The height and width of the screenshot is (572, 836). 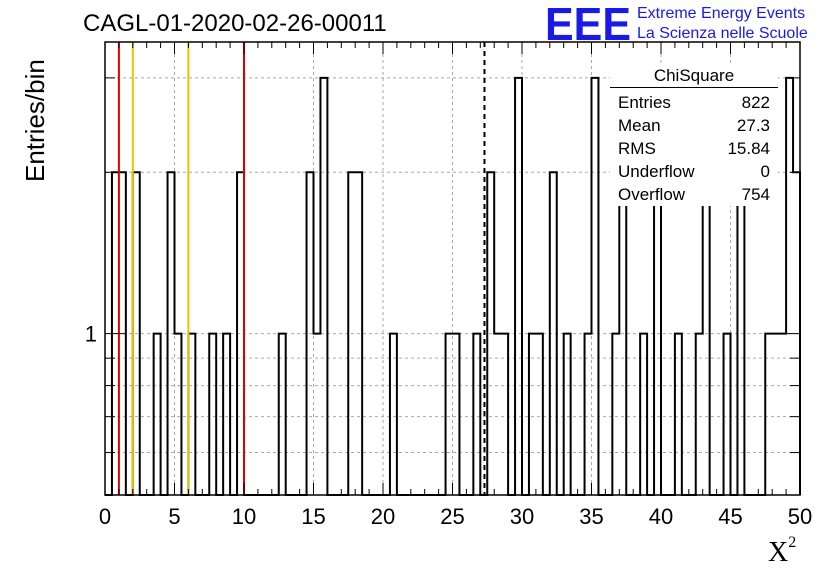 I want to click on x-axis-label-base: X, so click(x=778, y=552).